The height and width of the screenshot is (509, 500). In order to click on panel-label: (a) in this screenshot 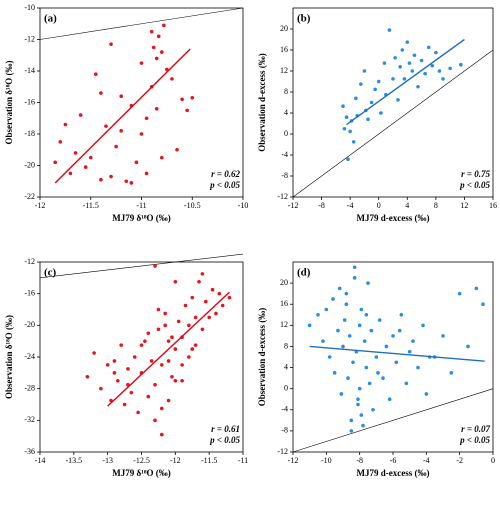, I will do `click(50, 19)`.